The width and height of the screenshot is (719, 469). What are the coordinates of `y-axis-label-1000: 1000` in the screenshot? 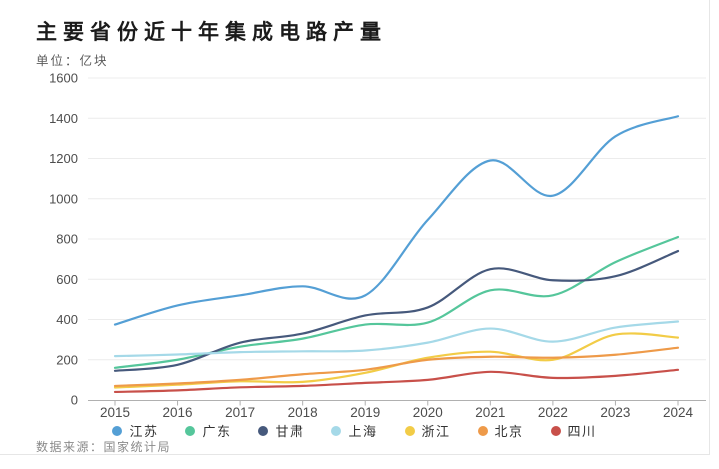 It's located at (63, 198).